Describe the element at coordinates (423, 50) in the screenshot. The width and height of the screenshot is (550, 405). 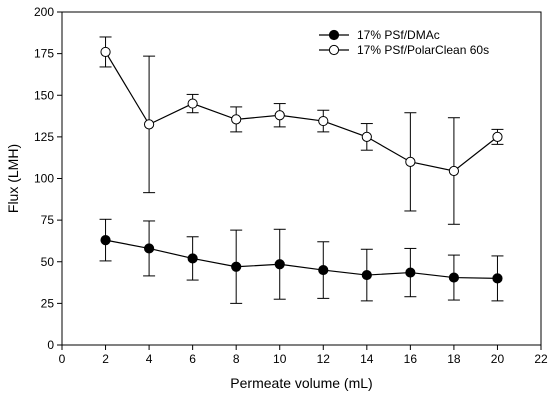
I see `legend-label: 17% PSf/PolarClean 60s` at that location.